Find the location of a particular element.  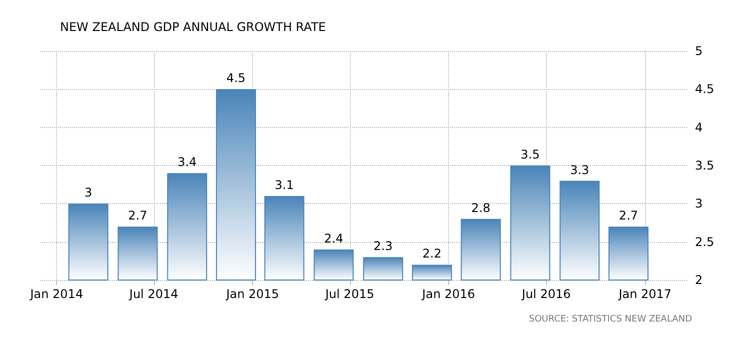

data-label: 4.5 is located at coordinates (236, 78).